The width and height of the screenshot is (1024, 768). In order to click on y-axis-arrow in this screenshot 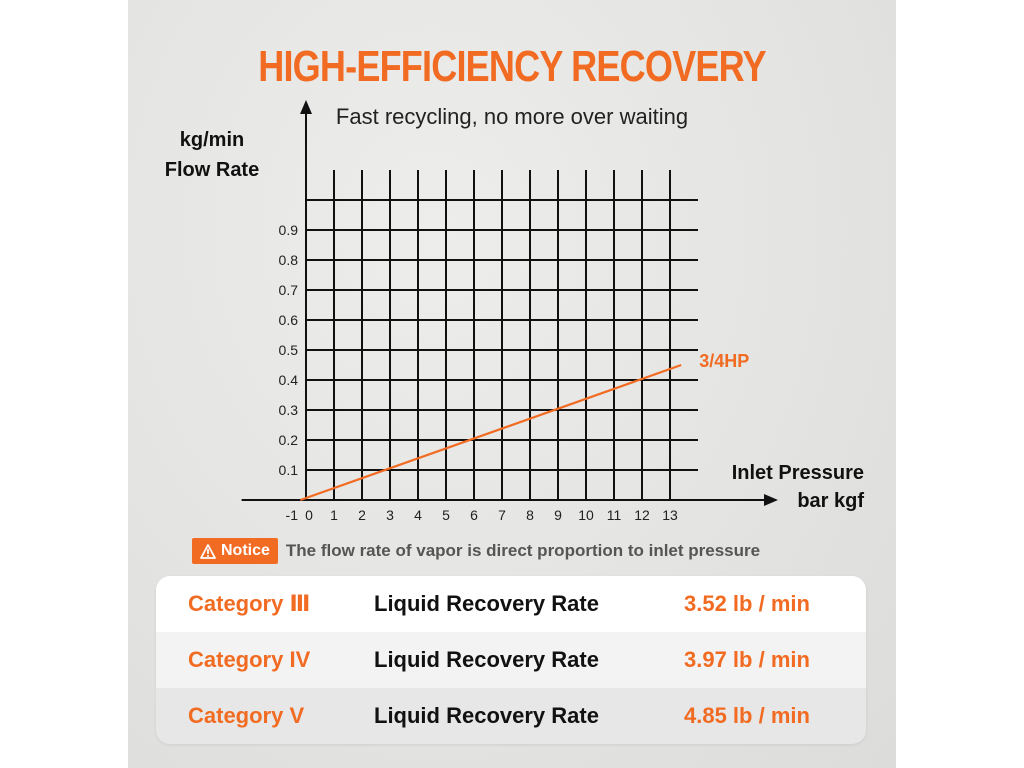, I will do `click(306, 107)`.